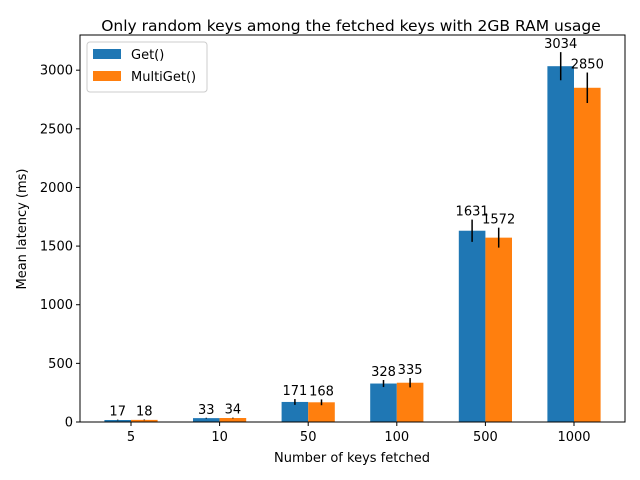 The image size is (640, 480). What do you see at coordinates (560, 44) in the screenshot?
I see `bar-label-get-1000: 3034` at bounding box center [560, 44].